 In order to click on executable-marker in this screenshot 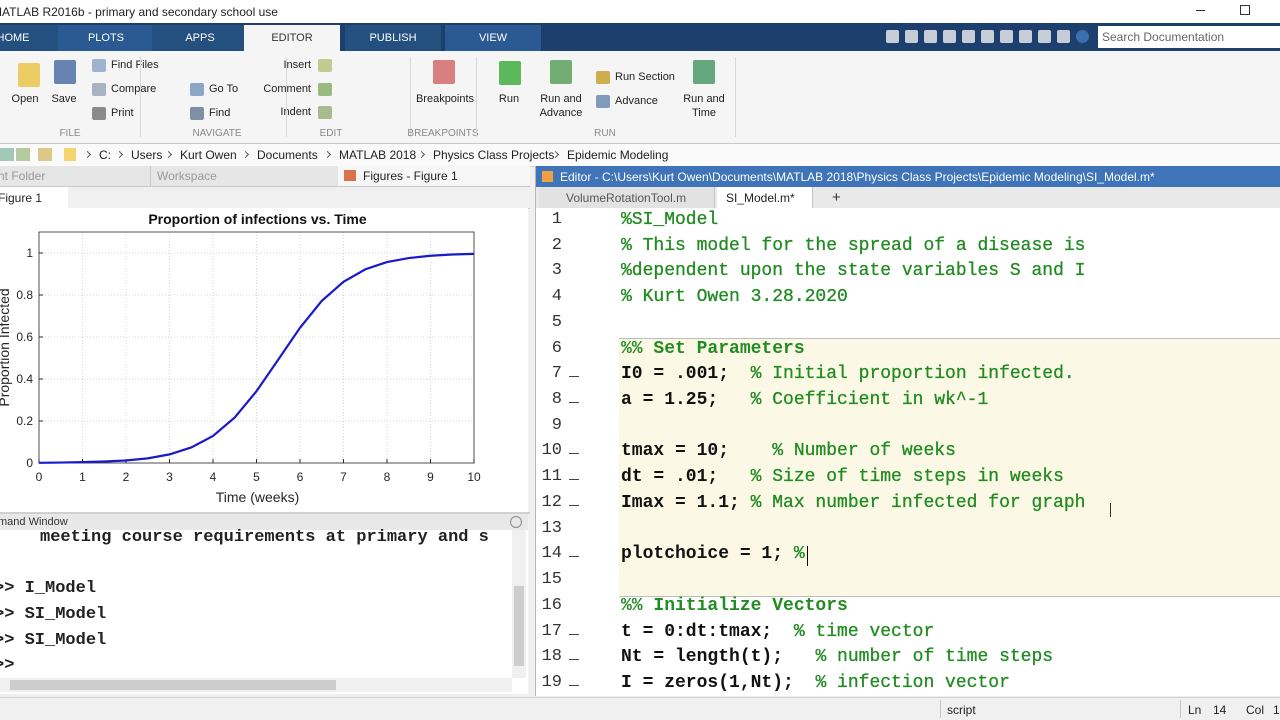, I will do `click(574, 685)`.